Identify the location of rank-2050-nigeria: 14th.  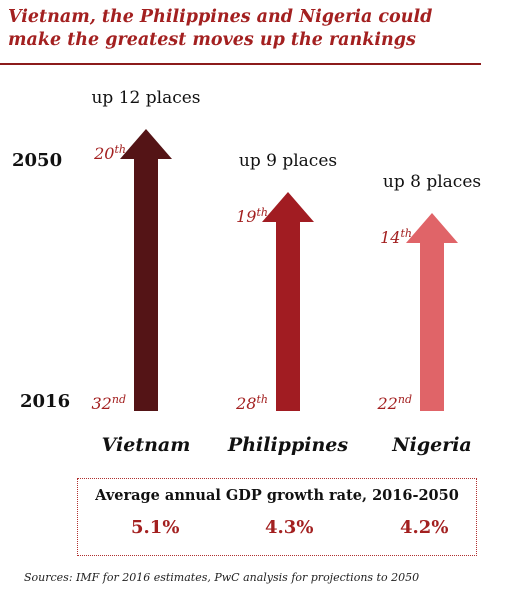
(396, 237).